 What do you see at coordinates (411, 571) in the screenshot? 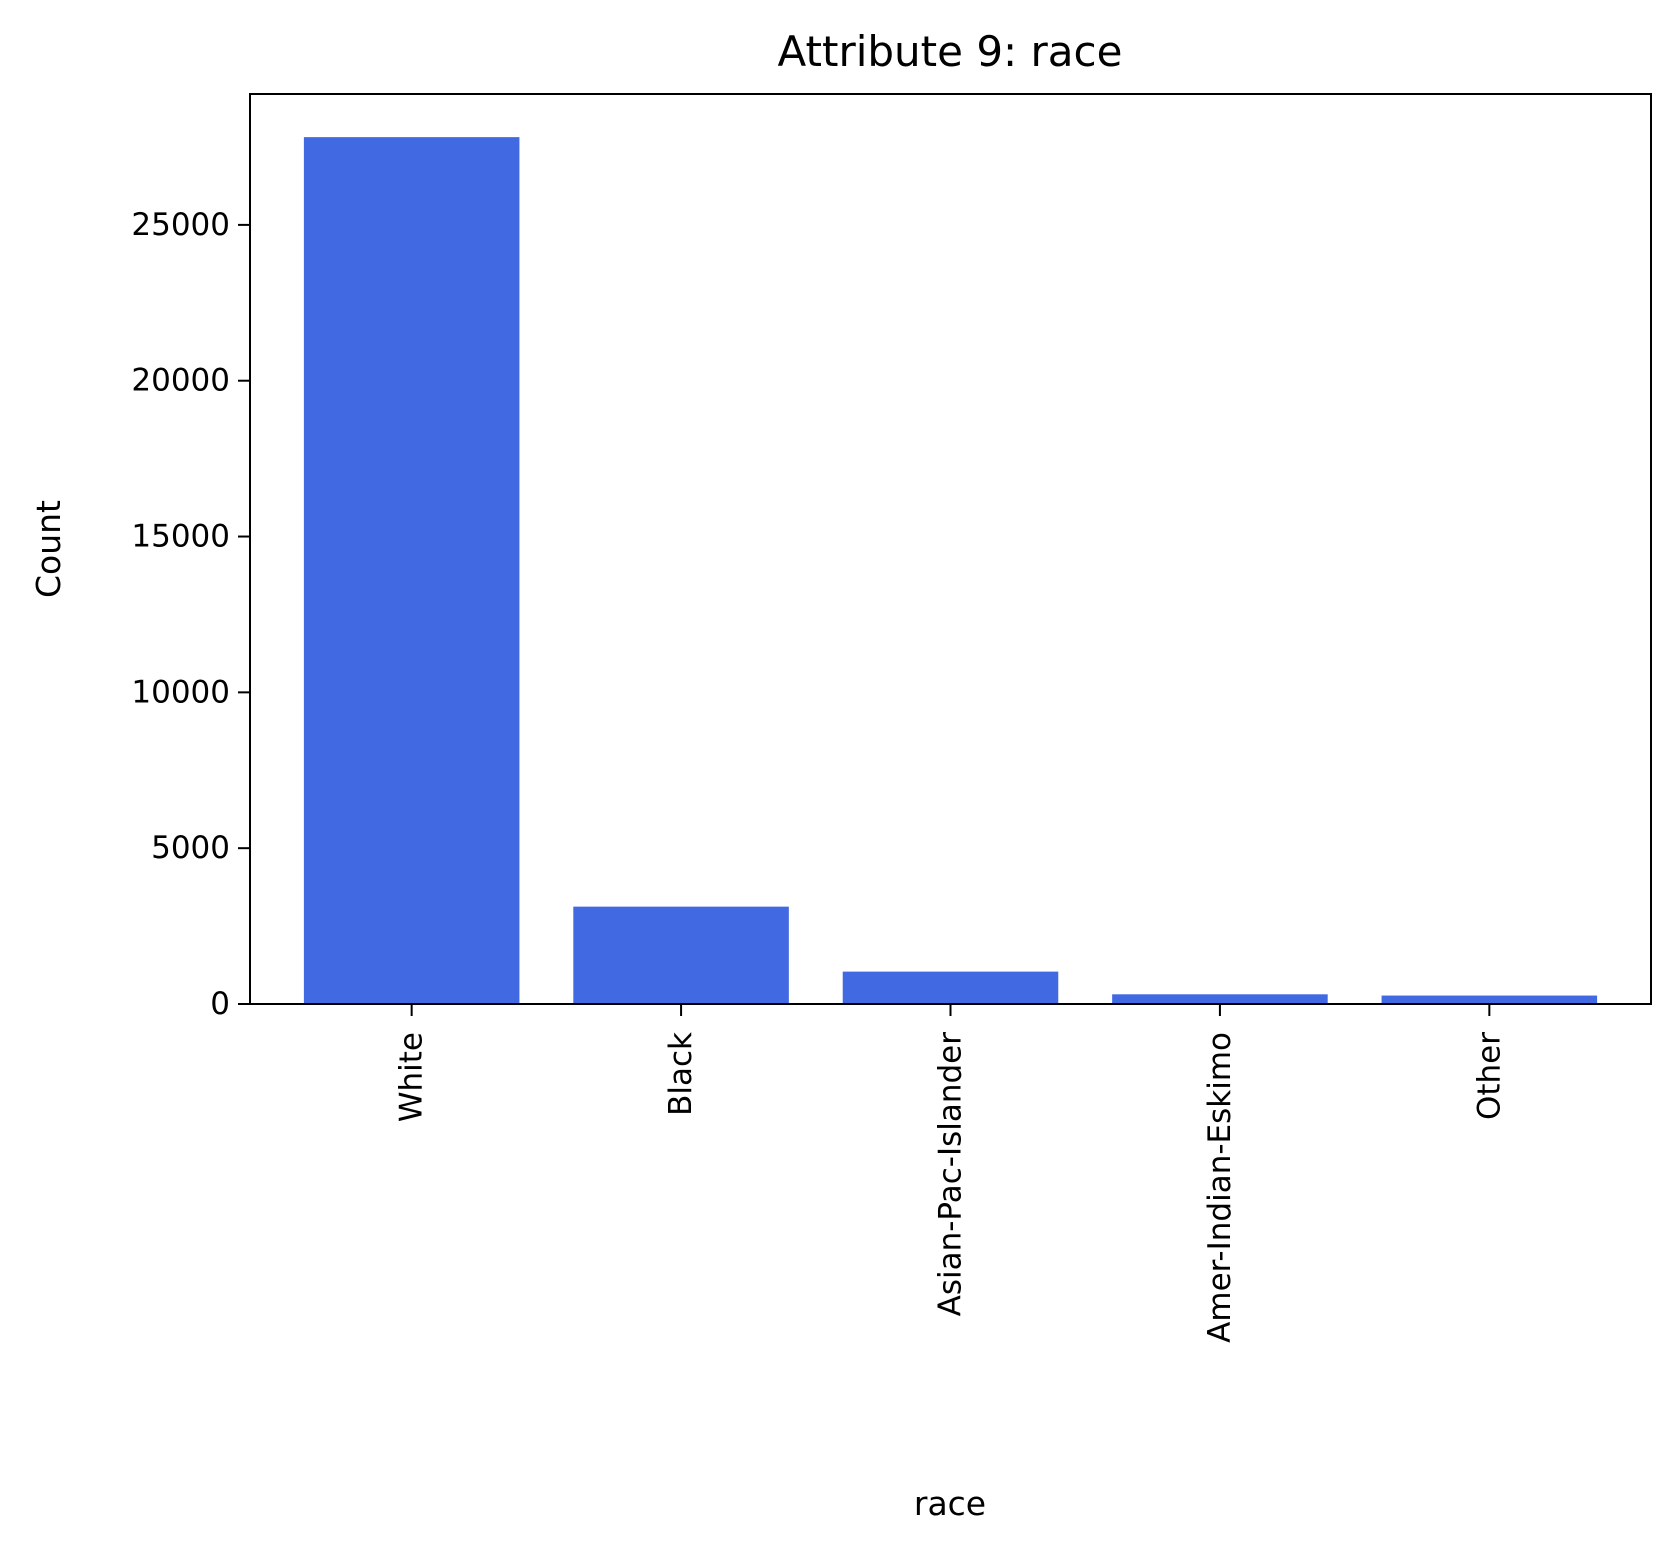
I see `bar-white` at bounding box center [411, 571].